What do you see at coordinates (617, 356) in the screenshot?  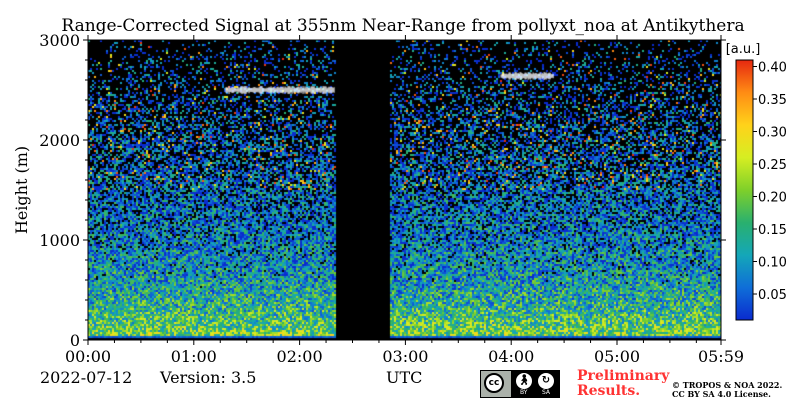 I see `x-tick-label: 05:00` at bounding box center [617, 356].